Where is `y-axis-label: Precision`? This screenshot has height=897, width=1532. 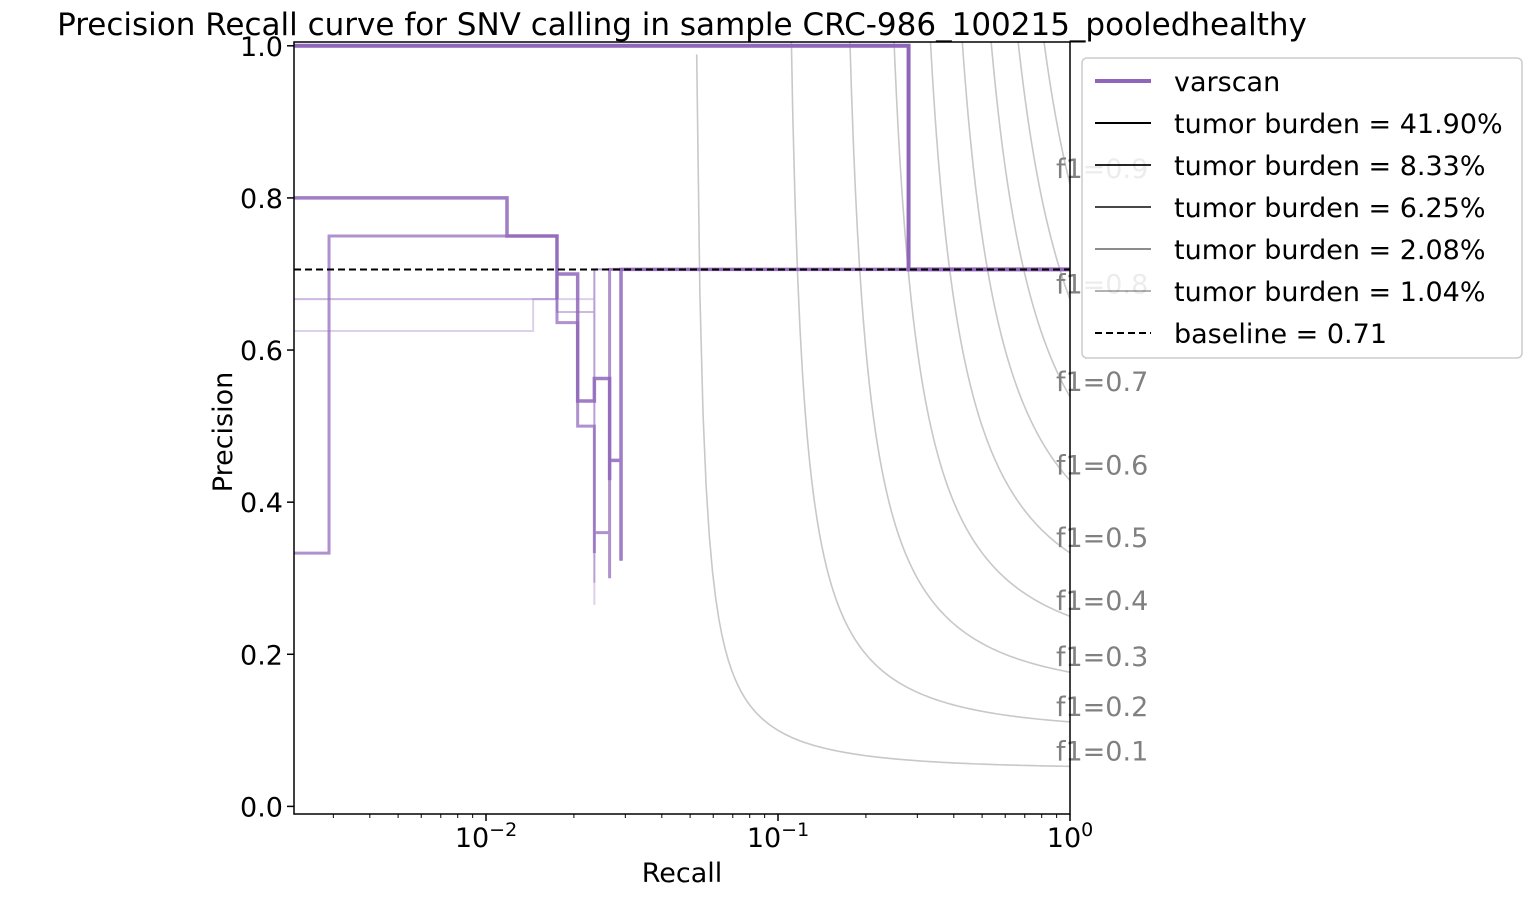
y-axis-label: Precision is located at coordinates (223, 432).